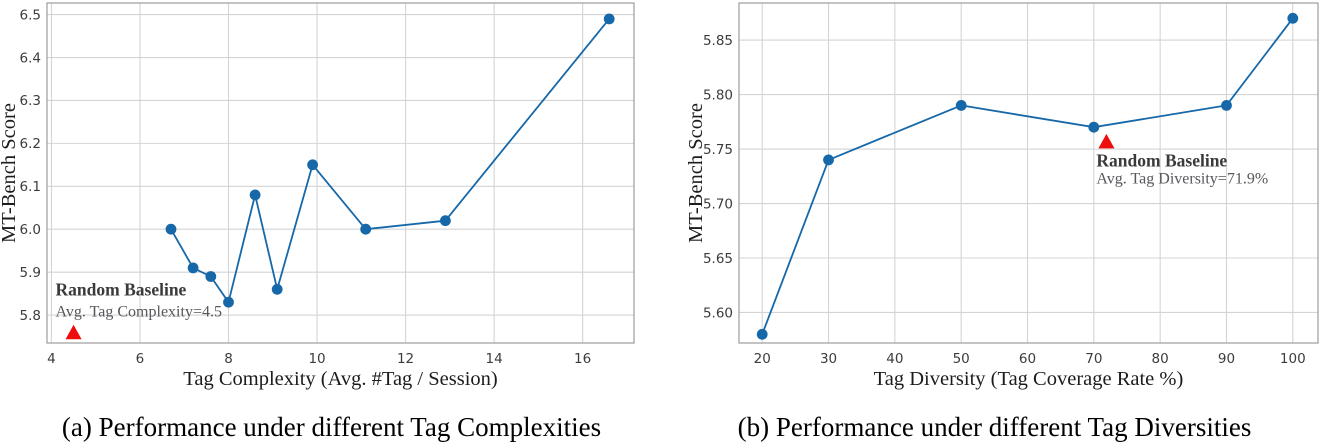  What do you see at coordinates (582, 359) in the screenshot?
I see `x-tick-label: 16` at bounding box center [582, 359].